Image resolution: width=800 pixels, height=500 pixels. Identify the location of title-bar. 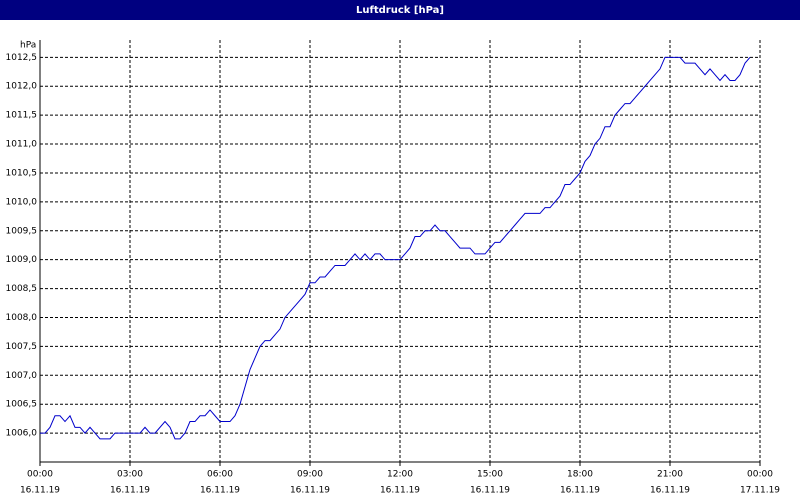
(400, 10).